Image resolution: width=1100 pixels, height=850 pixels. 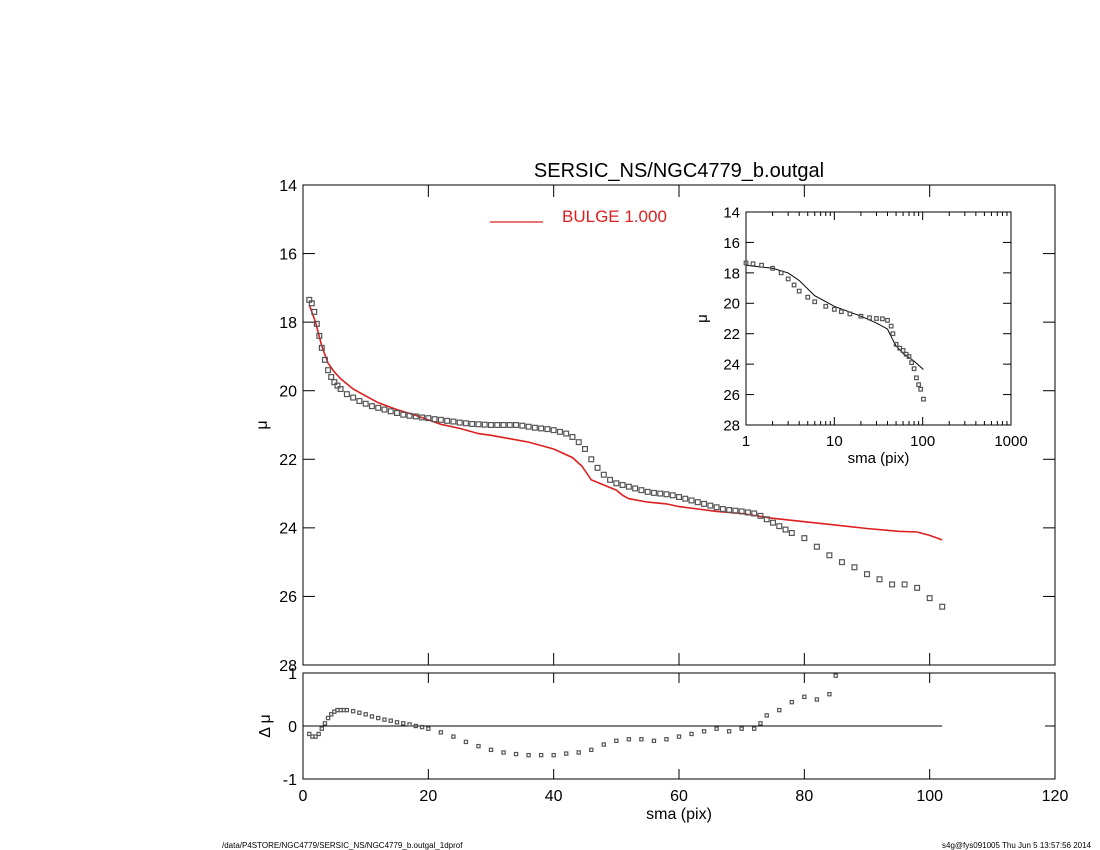 What do you see at coordinates (731, 243) in the screenshot?
I see `y-tick-label: 16` at bounding box center [731, 243].